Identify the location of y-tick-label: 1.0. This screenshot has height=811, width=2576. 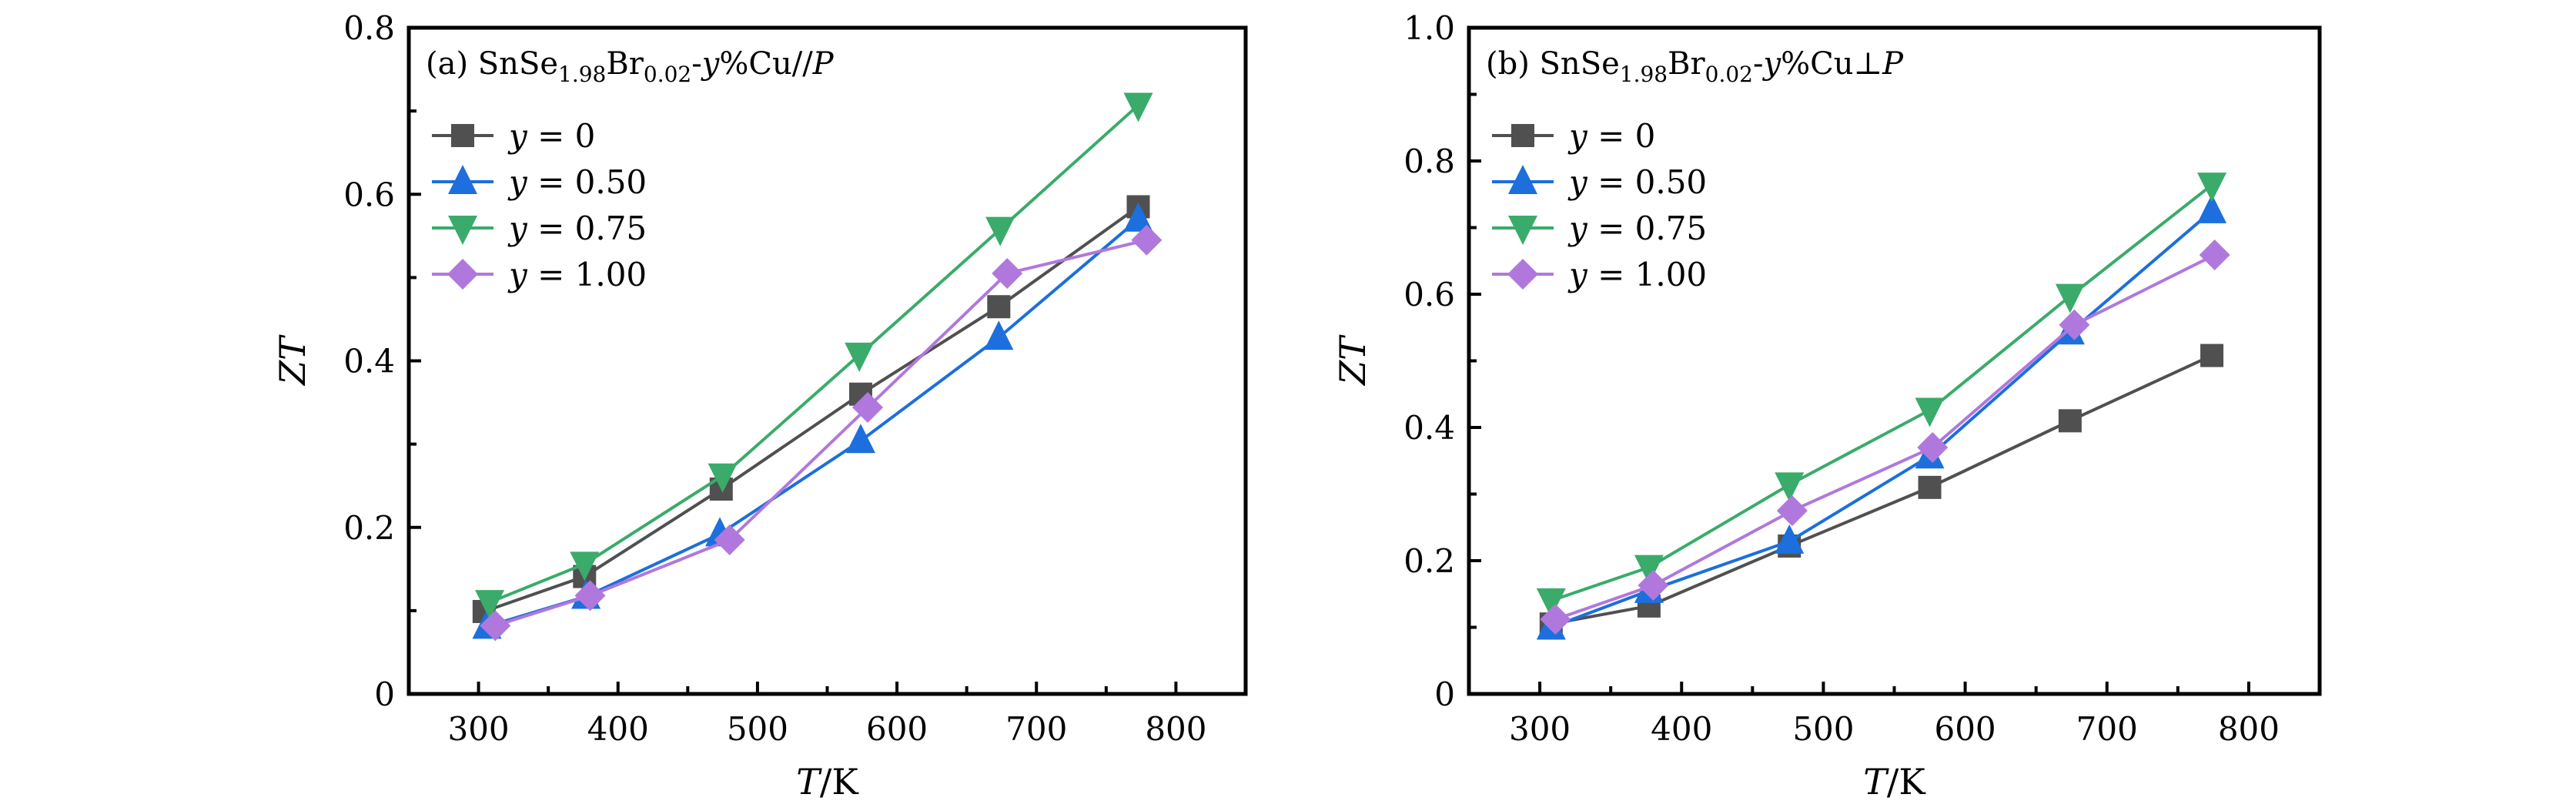
(1429, 28).